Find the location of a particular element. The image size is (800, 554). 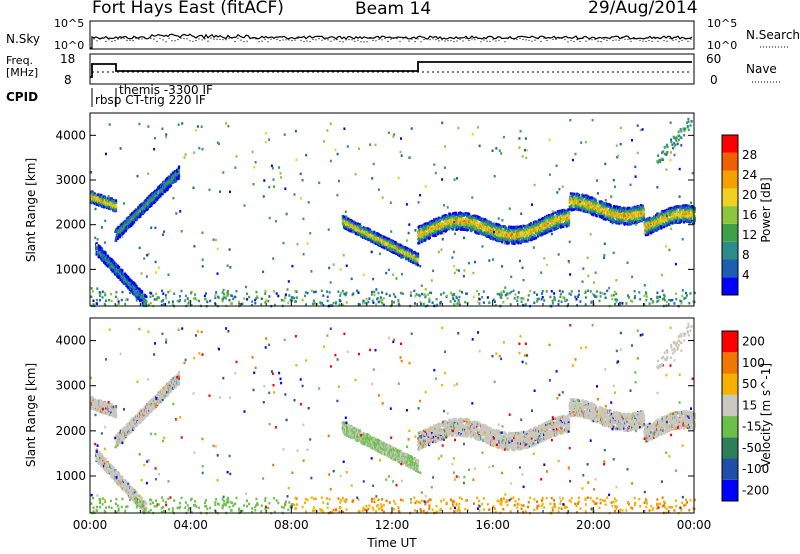

nsearch-tick-bottom: 10^0 is located at coordinates (722, 45).